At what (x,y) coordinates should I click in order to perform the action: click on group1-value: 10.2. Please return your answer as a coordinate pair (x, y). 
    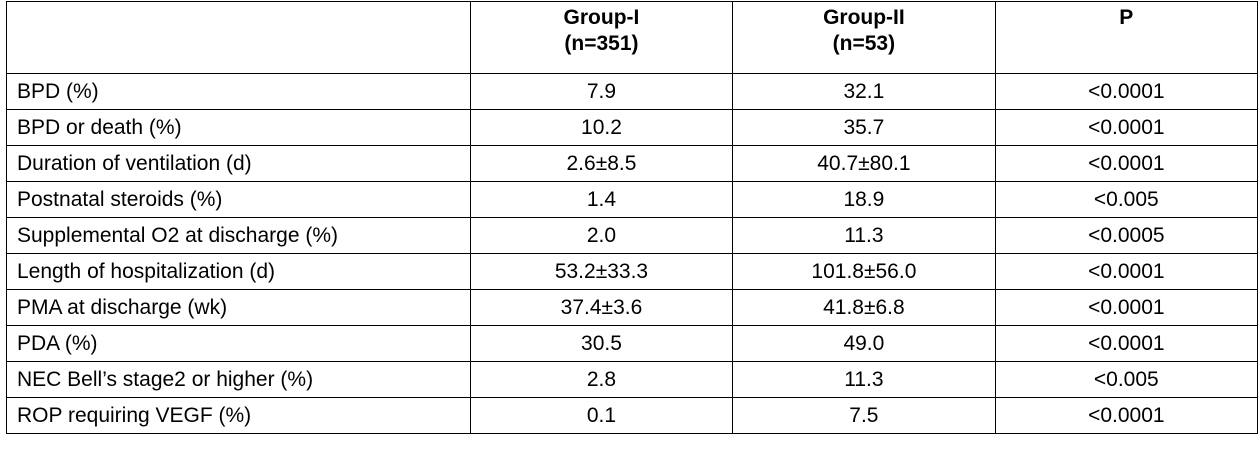
    Looking at the image, I should click on (601, 127).